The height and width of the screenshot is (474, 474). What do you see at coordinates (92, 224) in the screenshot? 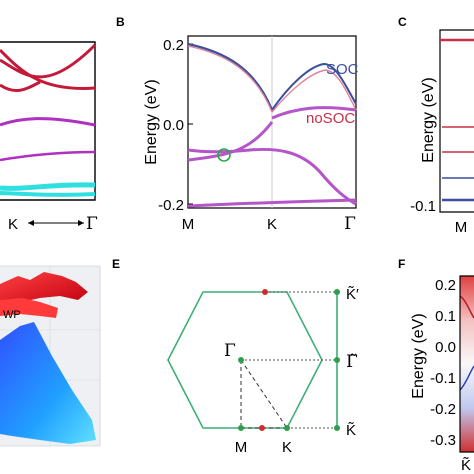
I see `panel-a-tick-gamma: Γ` at bounding box center [92, 224].